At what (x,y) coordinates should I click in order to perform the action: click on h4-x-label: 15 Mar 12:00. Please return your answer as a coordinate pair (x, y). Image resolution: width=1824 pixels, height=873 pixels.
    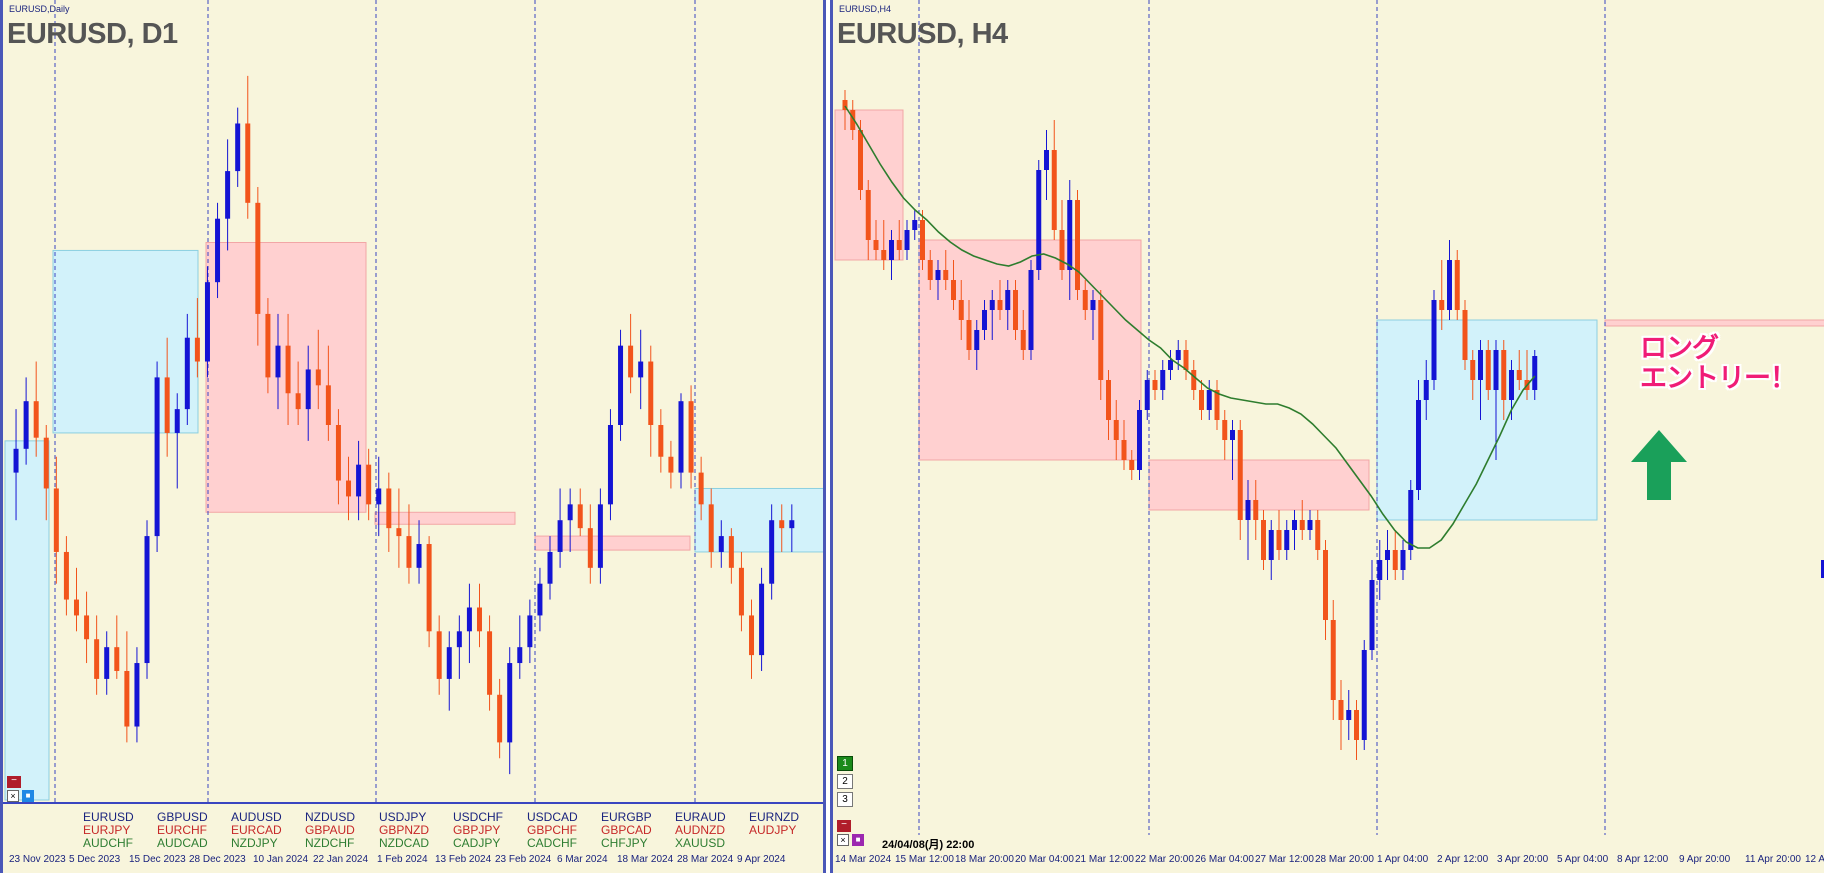
    Looking at the image, I should click on (924, 859).